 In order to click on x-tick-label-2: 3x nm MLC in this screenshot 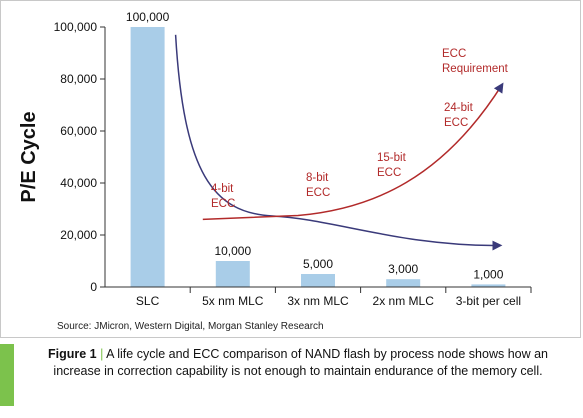, I will do `click(318, 301)`.